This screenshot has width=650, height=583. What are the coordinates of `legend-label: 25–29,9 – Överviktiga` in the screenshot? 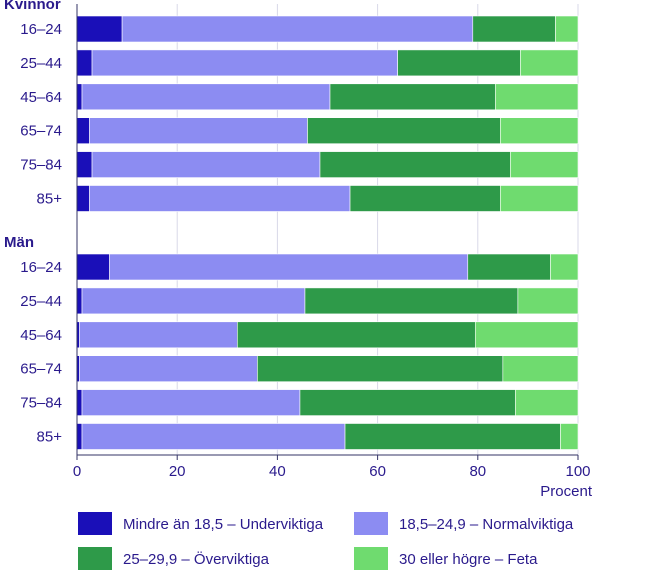 It's located at (196, 559).